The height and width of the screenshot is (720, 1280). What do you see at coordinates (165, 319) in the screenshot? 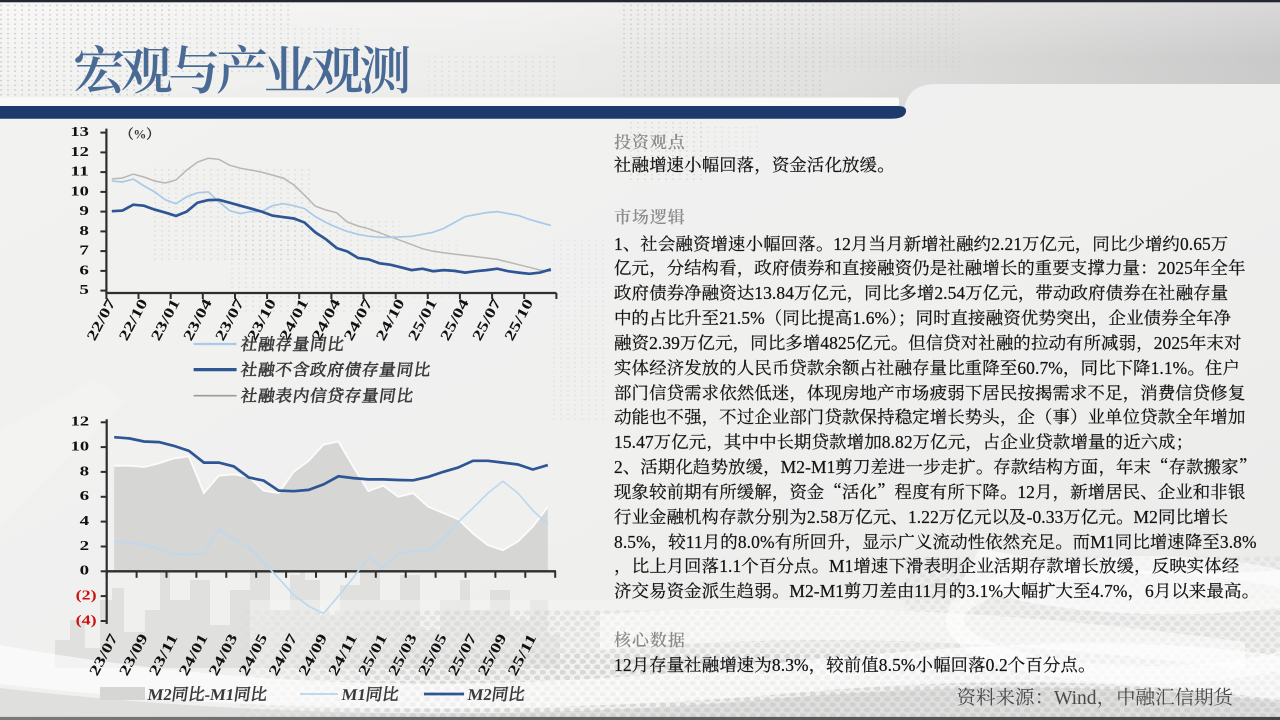
I see `svg-text: 23/01` at bounding box center [165, 319].